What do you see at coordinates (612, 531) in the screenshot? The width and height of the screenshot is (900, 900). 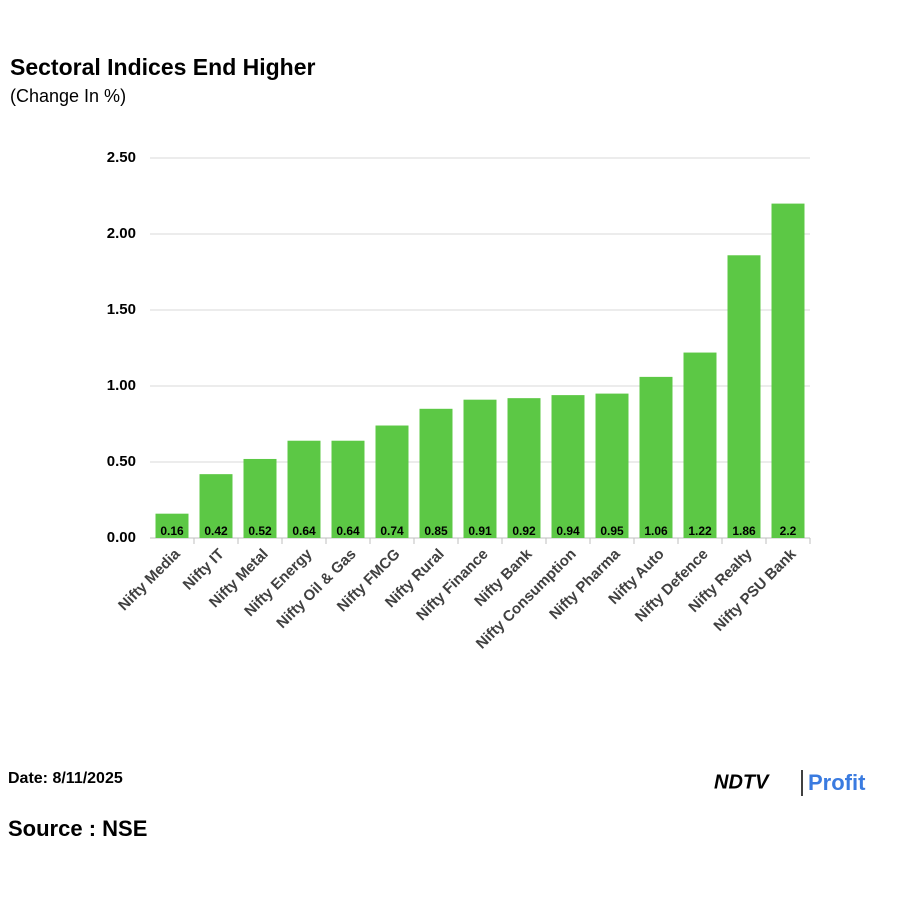 I see `value-label: 0.95` at bounding box center [612, 531].